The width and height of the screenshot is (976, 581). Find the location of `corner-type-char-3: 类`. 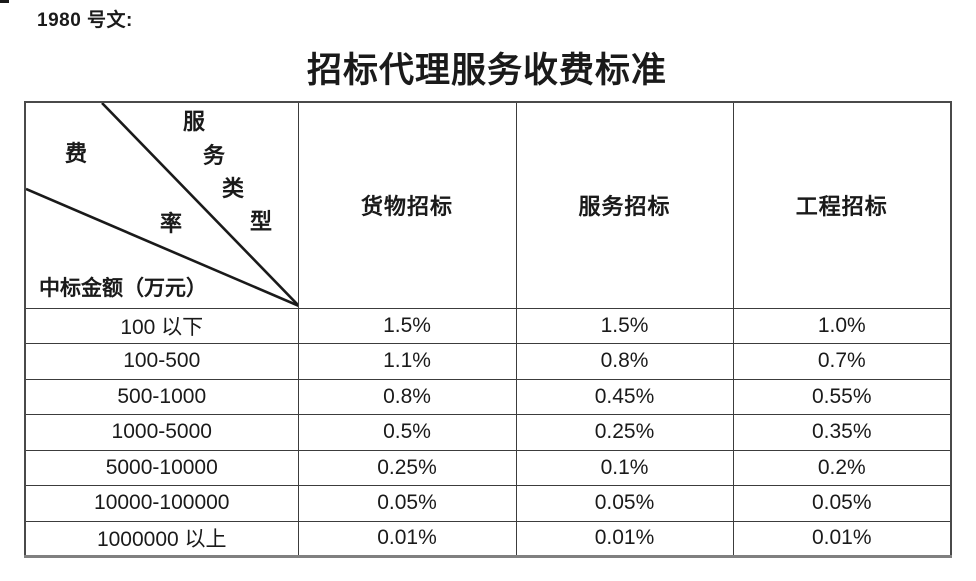

corner-type-char-3: 类 is located at coordinates (233, 188).